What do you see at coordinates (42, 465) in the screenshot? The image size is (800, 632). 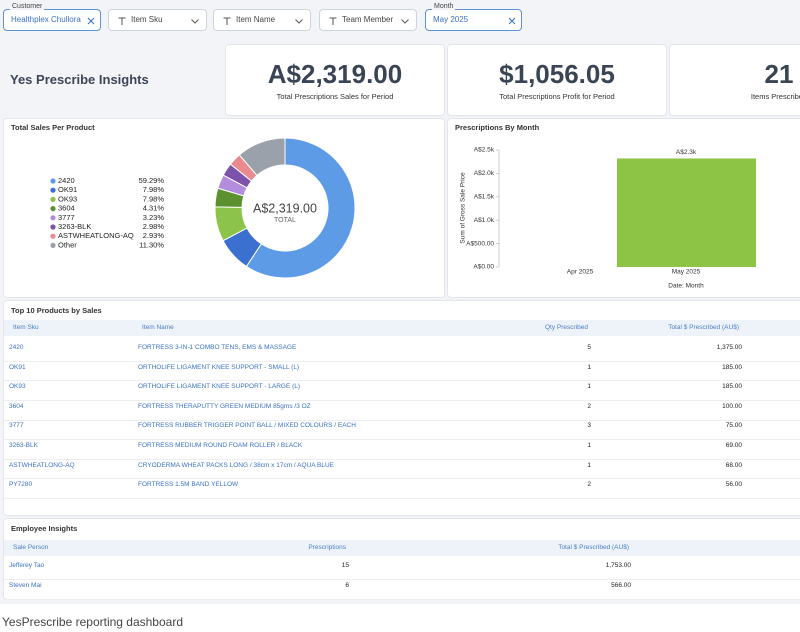 I see `table-cell: ASTWHEATLONG-AQ` at bounding box center [42, 465].